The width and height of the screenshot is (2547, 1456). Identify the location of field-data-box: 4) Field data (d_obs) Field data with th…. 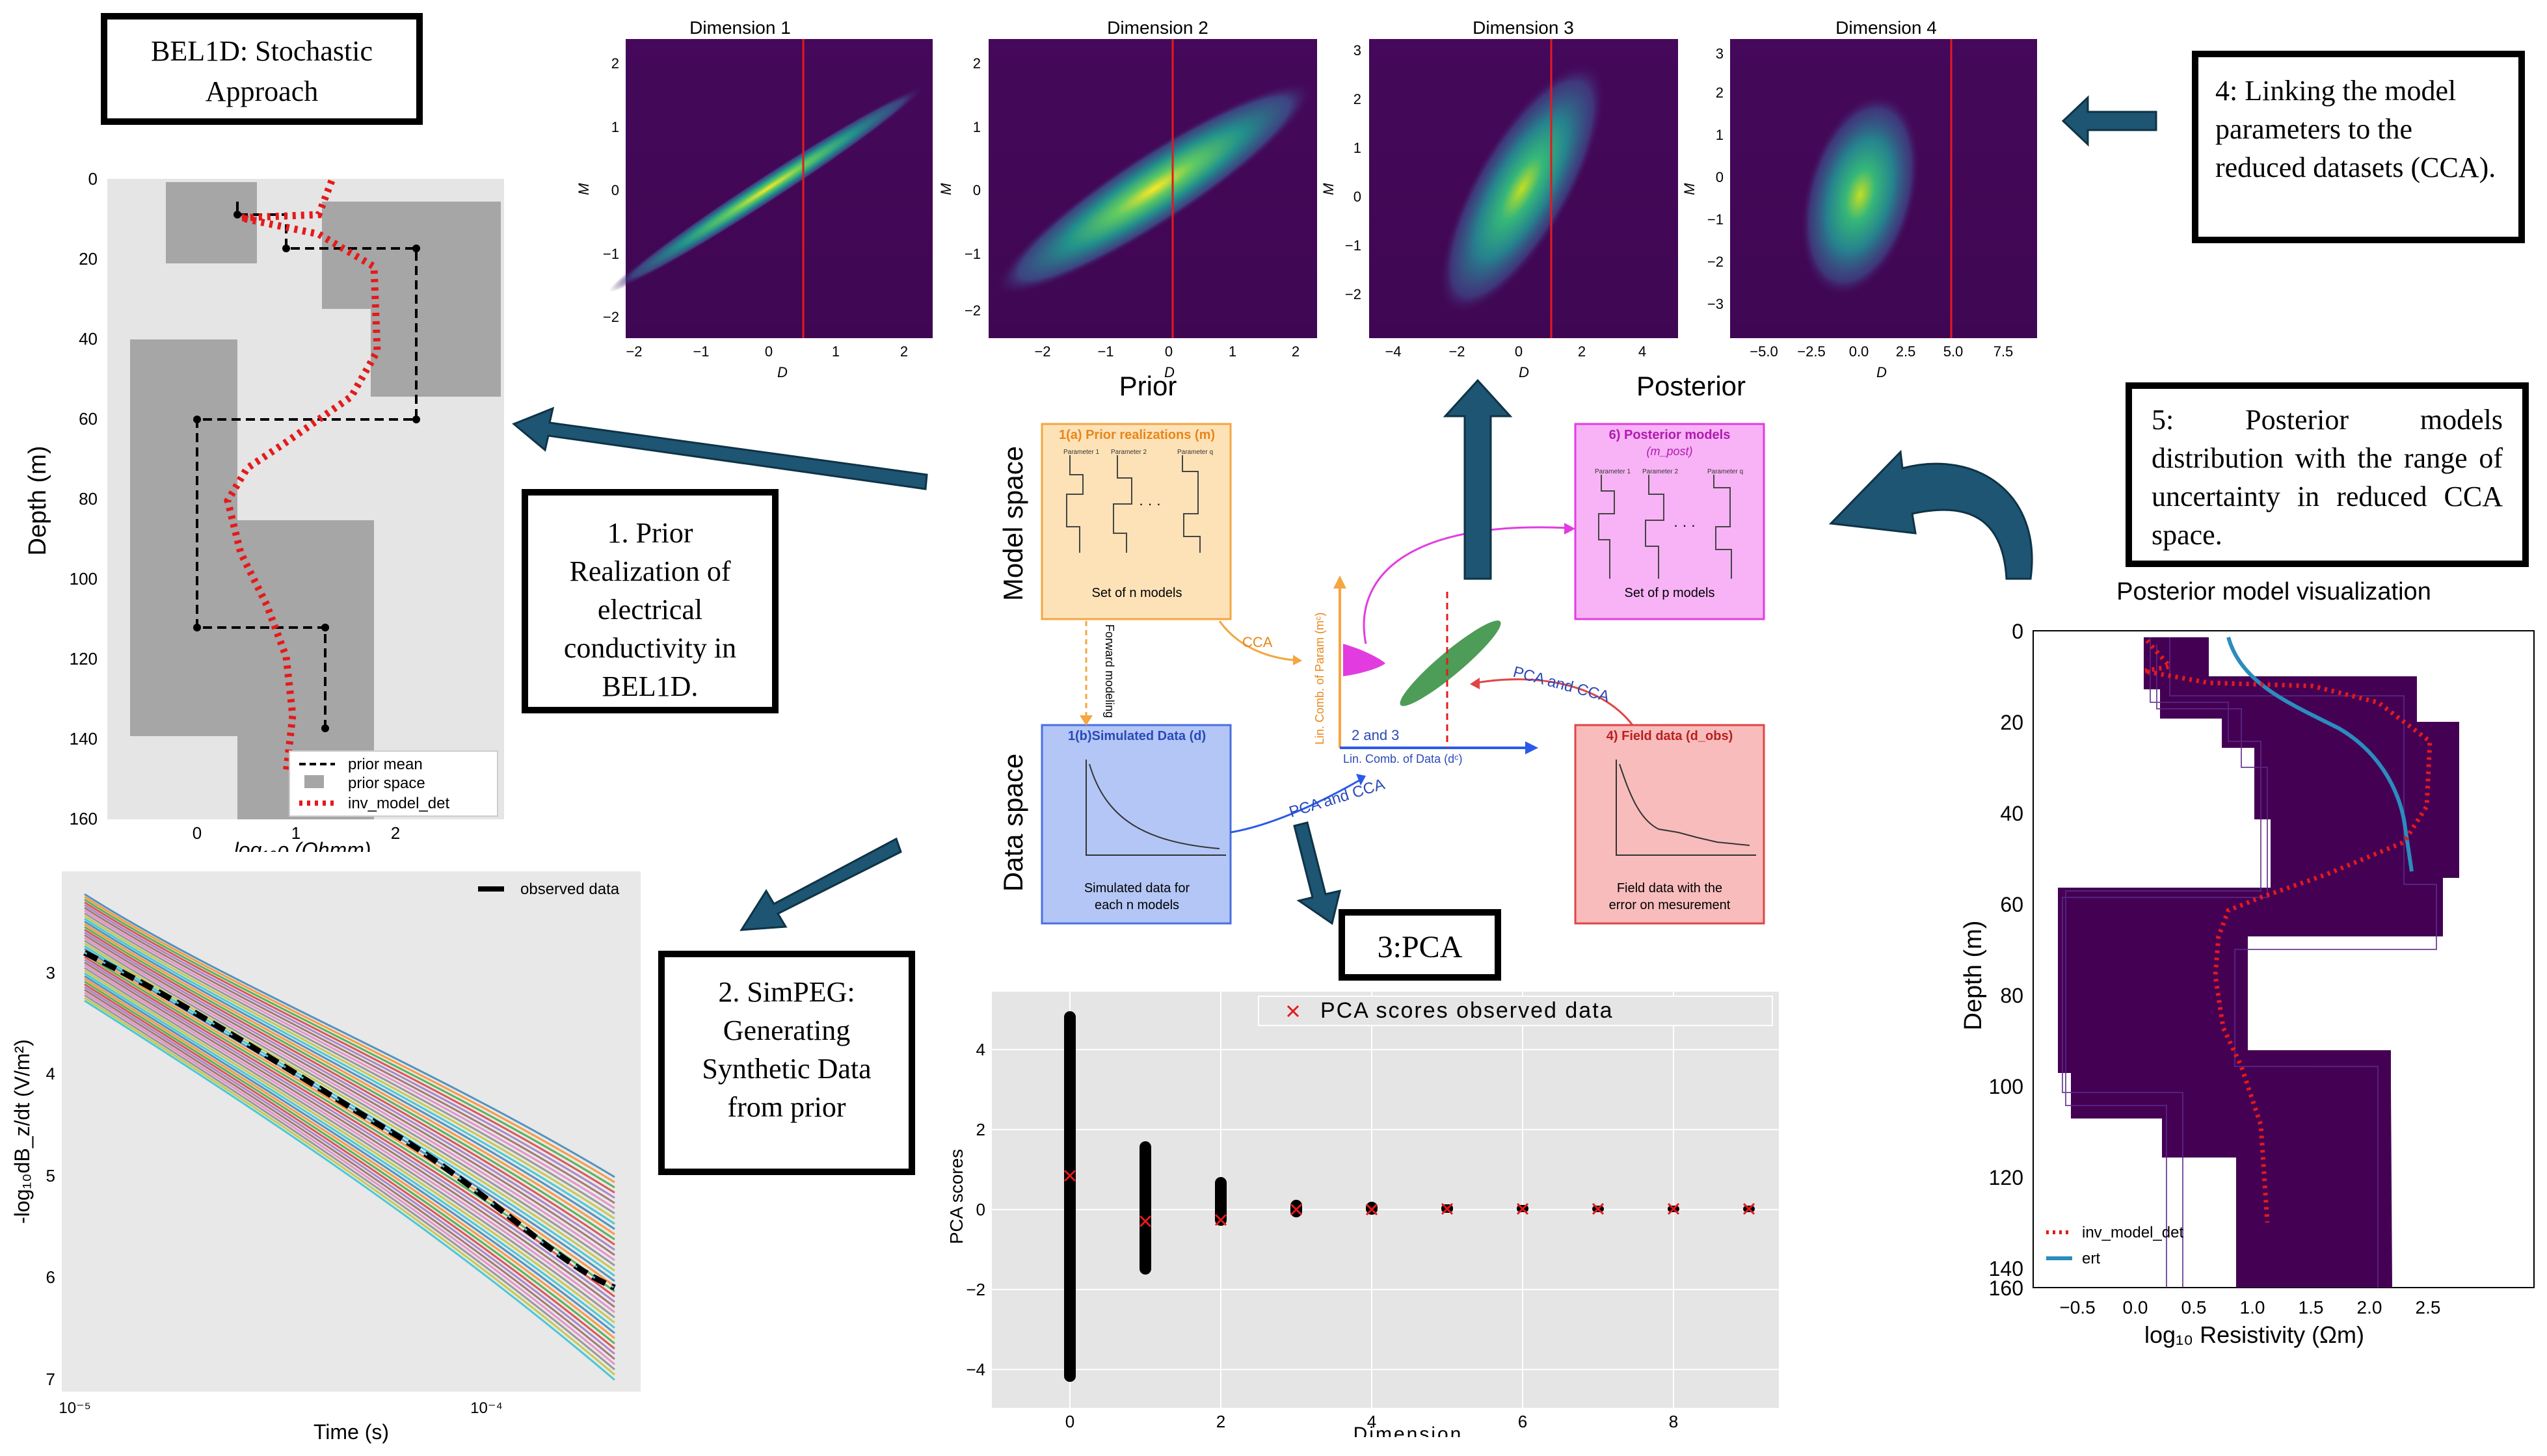
(1669, 825).